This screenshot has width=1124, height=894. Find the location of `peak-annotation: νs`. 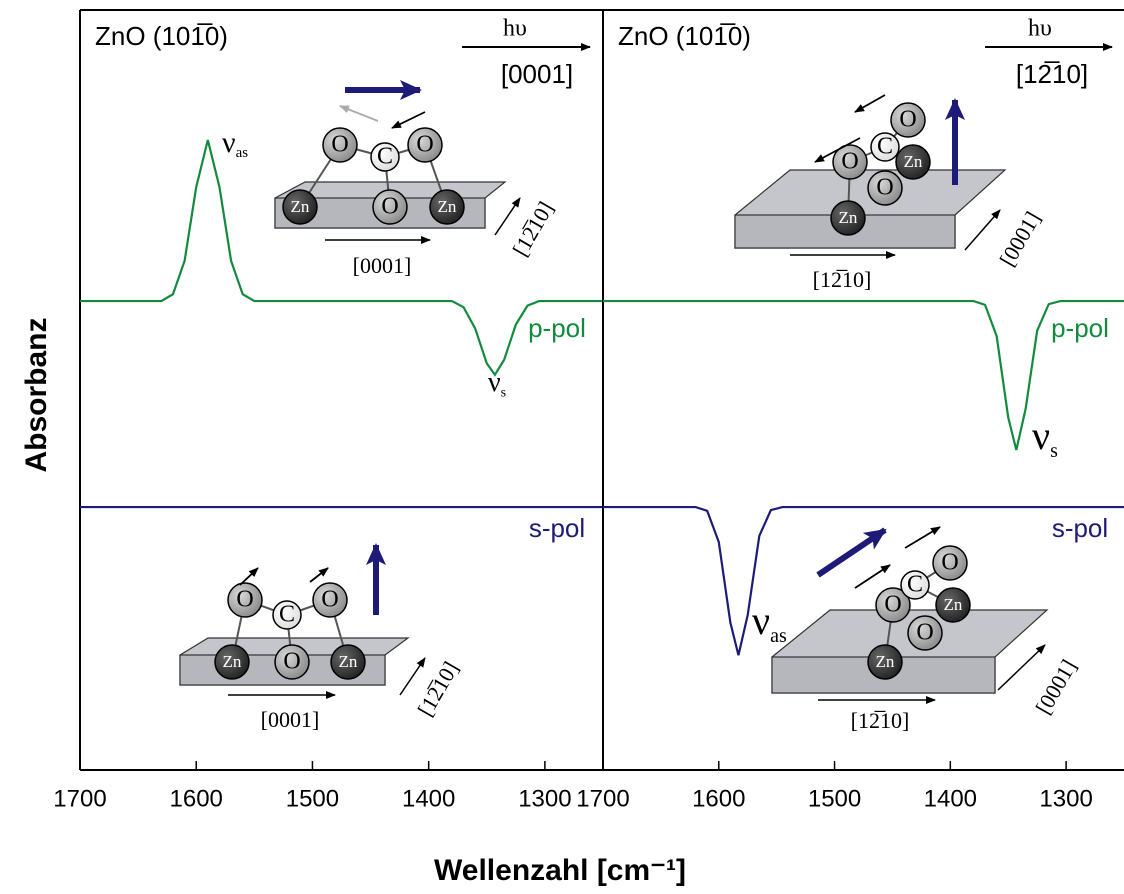

peak-annotation: νs is located at coordinates (497, 383).